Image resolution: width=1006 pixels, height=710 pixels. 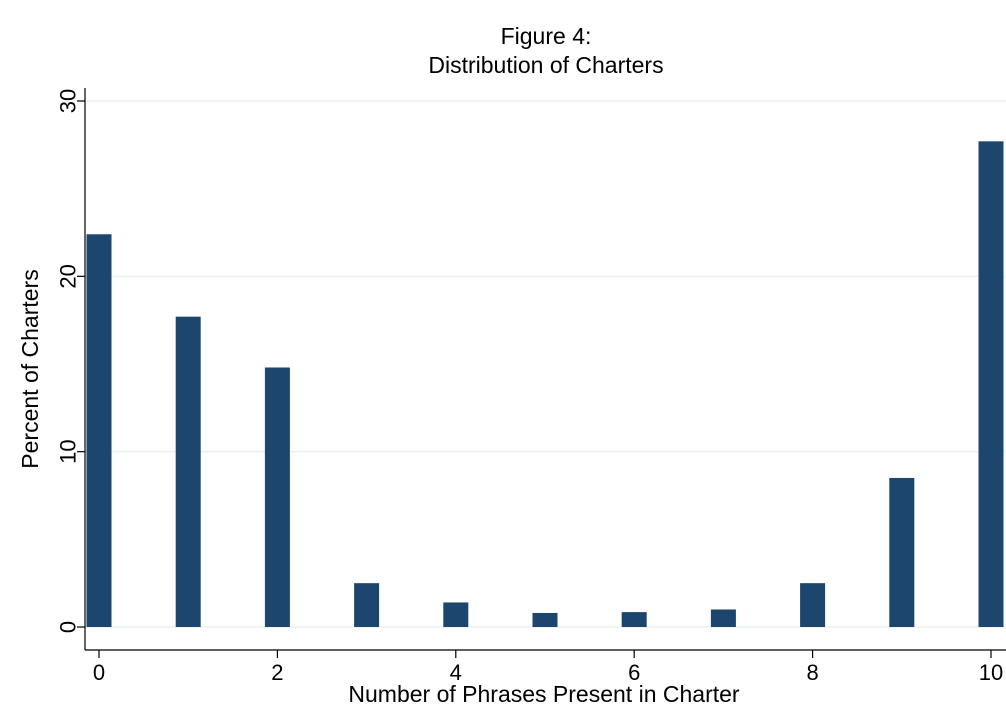 What do you see at coordinates (30, 368) in the screenshot?
I see `y-axis-label: Percent of Charters` at bounding box center [30, 368].